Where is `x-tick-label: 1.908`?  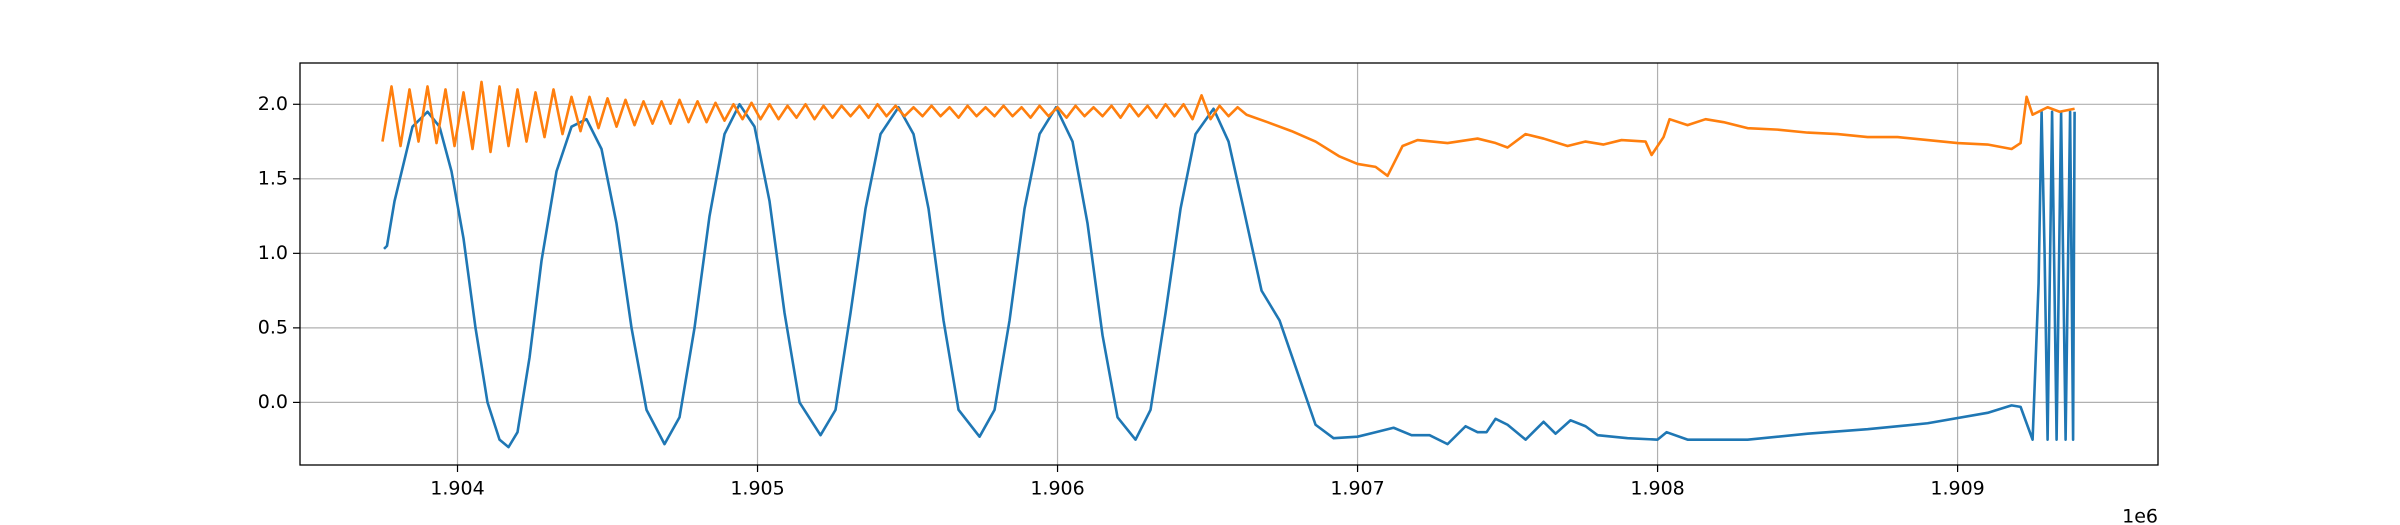 x-tick-label: 1.908 is located at coordinates (1657, 489).